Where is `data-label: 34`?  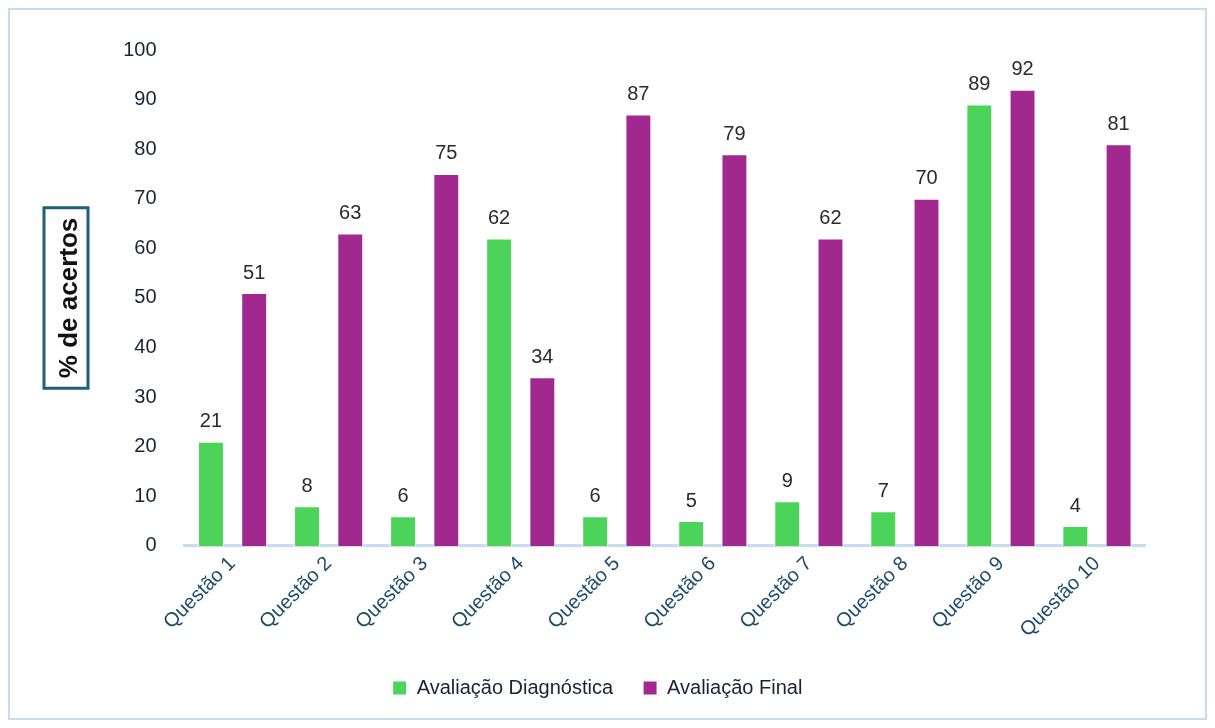 data-label: 34 is located at coordinates (542, 355).